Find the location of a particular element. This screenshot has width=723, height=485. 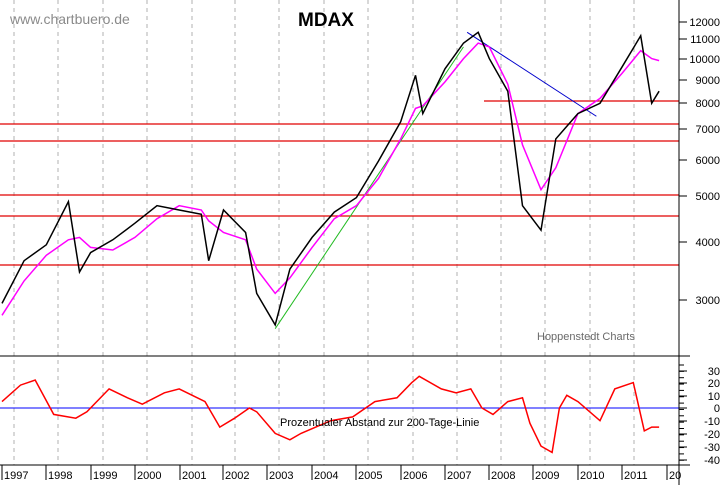

chart-title: MDAX is located at coordinates (326, 20).